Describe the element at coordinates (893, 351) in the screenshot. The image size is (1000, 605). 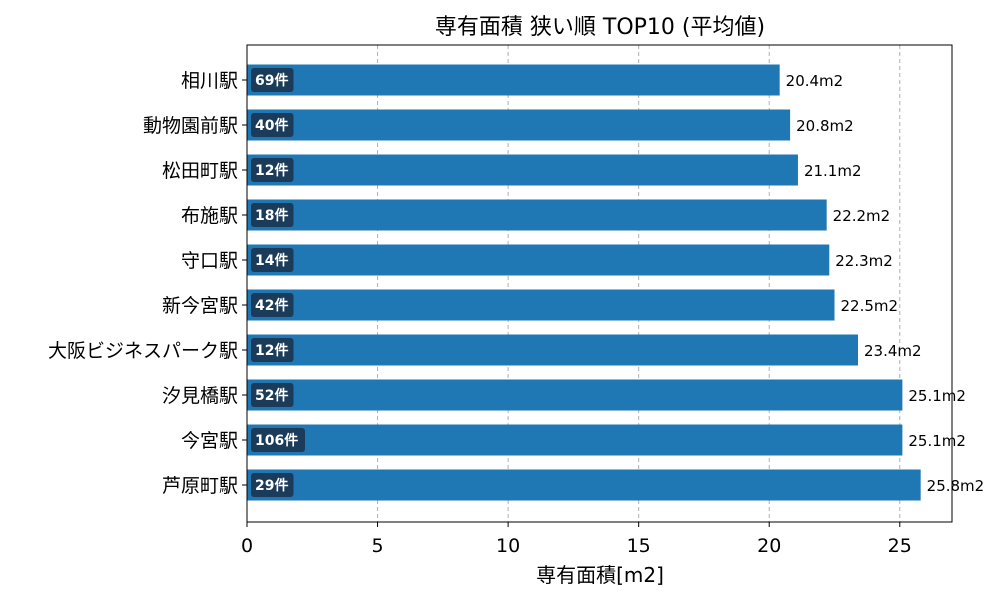
I see `value-label: 23.4m2` at that location.